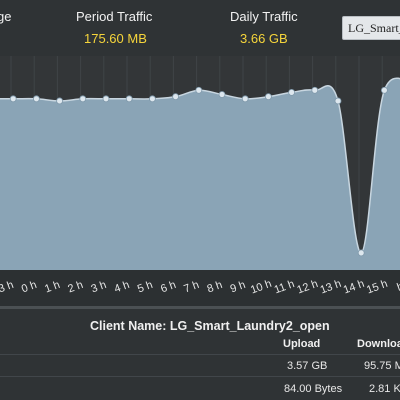 This screenshot has width=400, height=400. I want to click on stat-label-partial: ge, so click(6, 16).